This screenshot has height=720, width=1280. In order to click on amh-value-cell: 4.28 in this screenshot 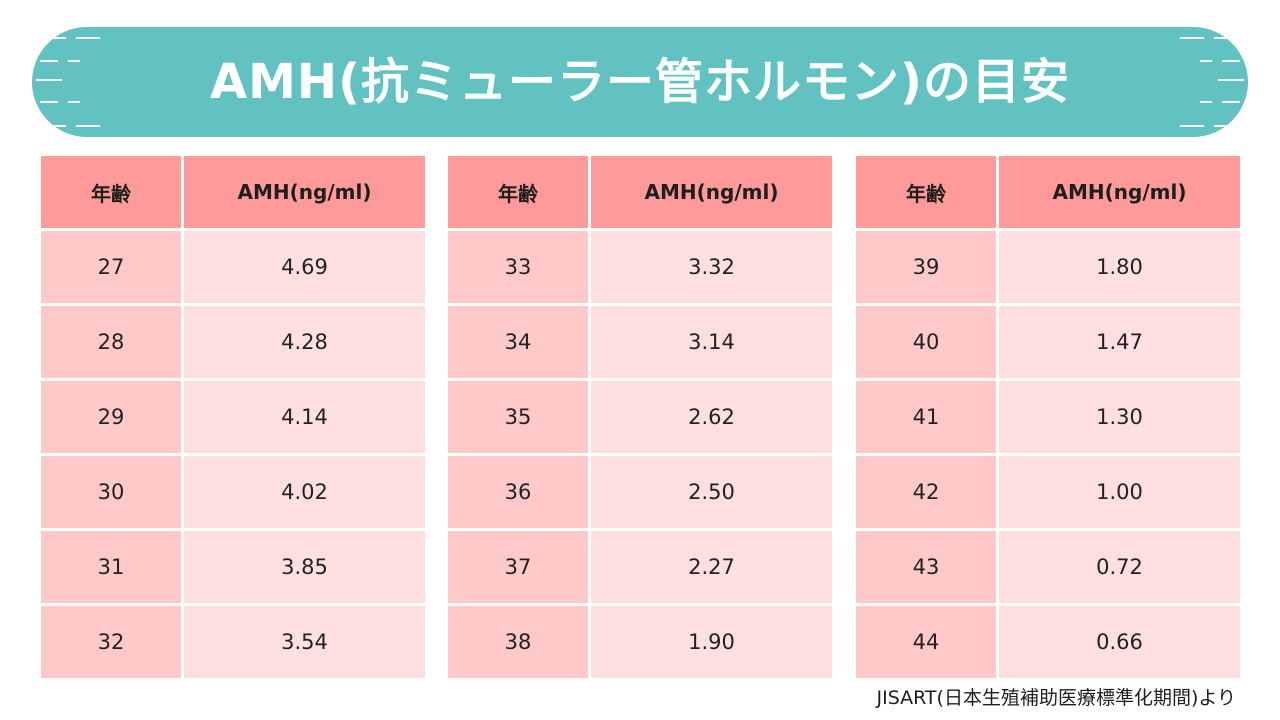, I will do `click(304, 342)`.